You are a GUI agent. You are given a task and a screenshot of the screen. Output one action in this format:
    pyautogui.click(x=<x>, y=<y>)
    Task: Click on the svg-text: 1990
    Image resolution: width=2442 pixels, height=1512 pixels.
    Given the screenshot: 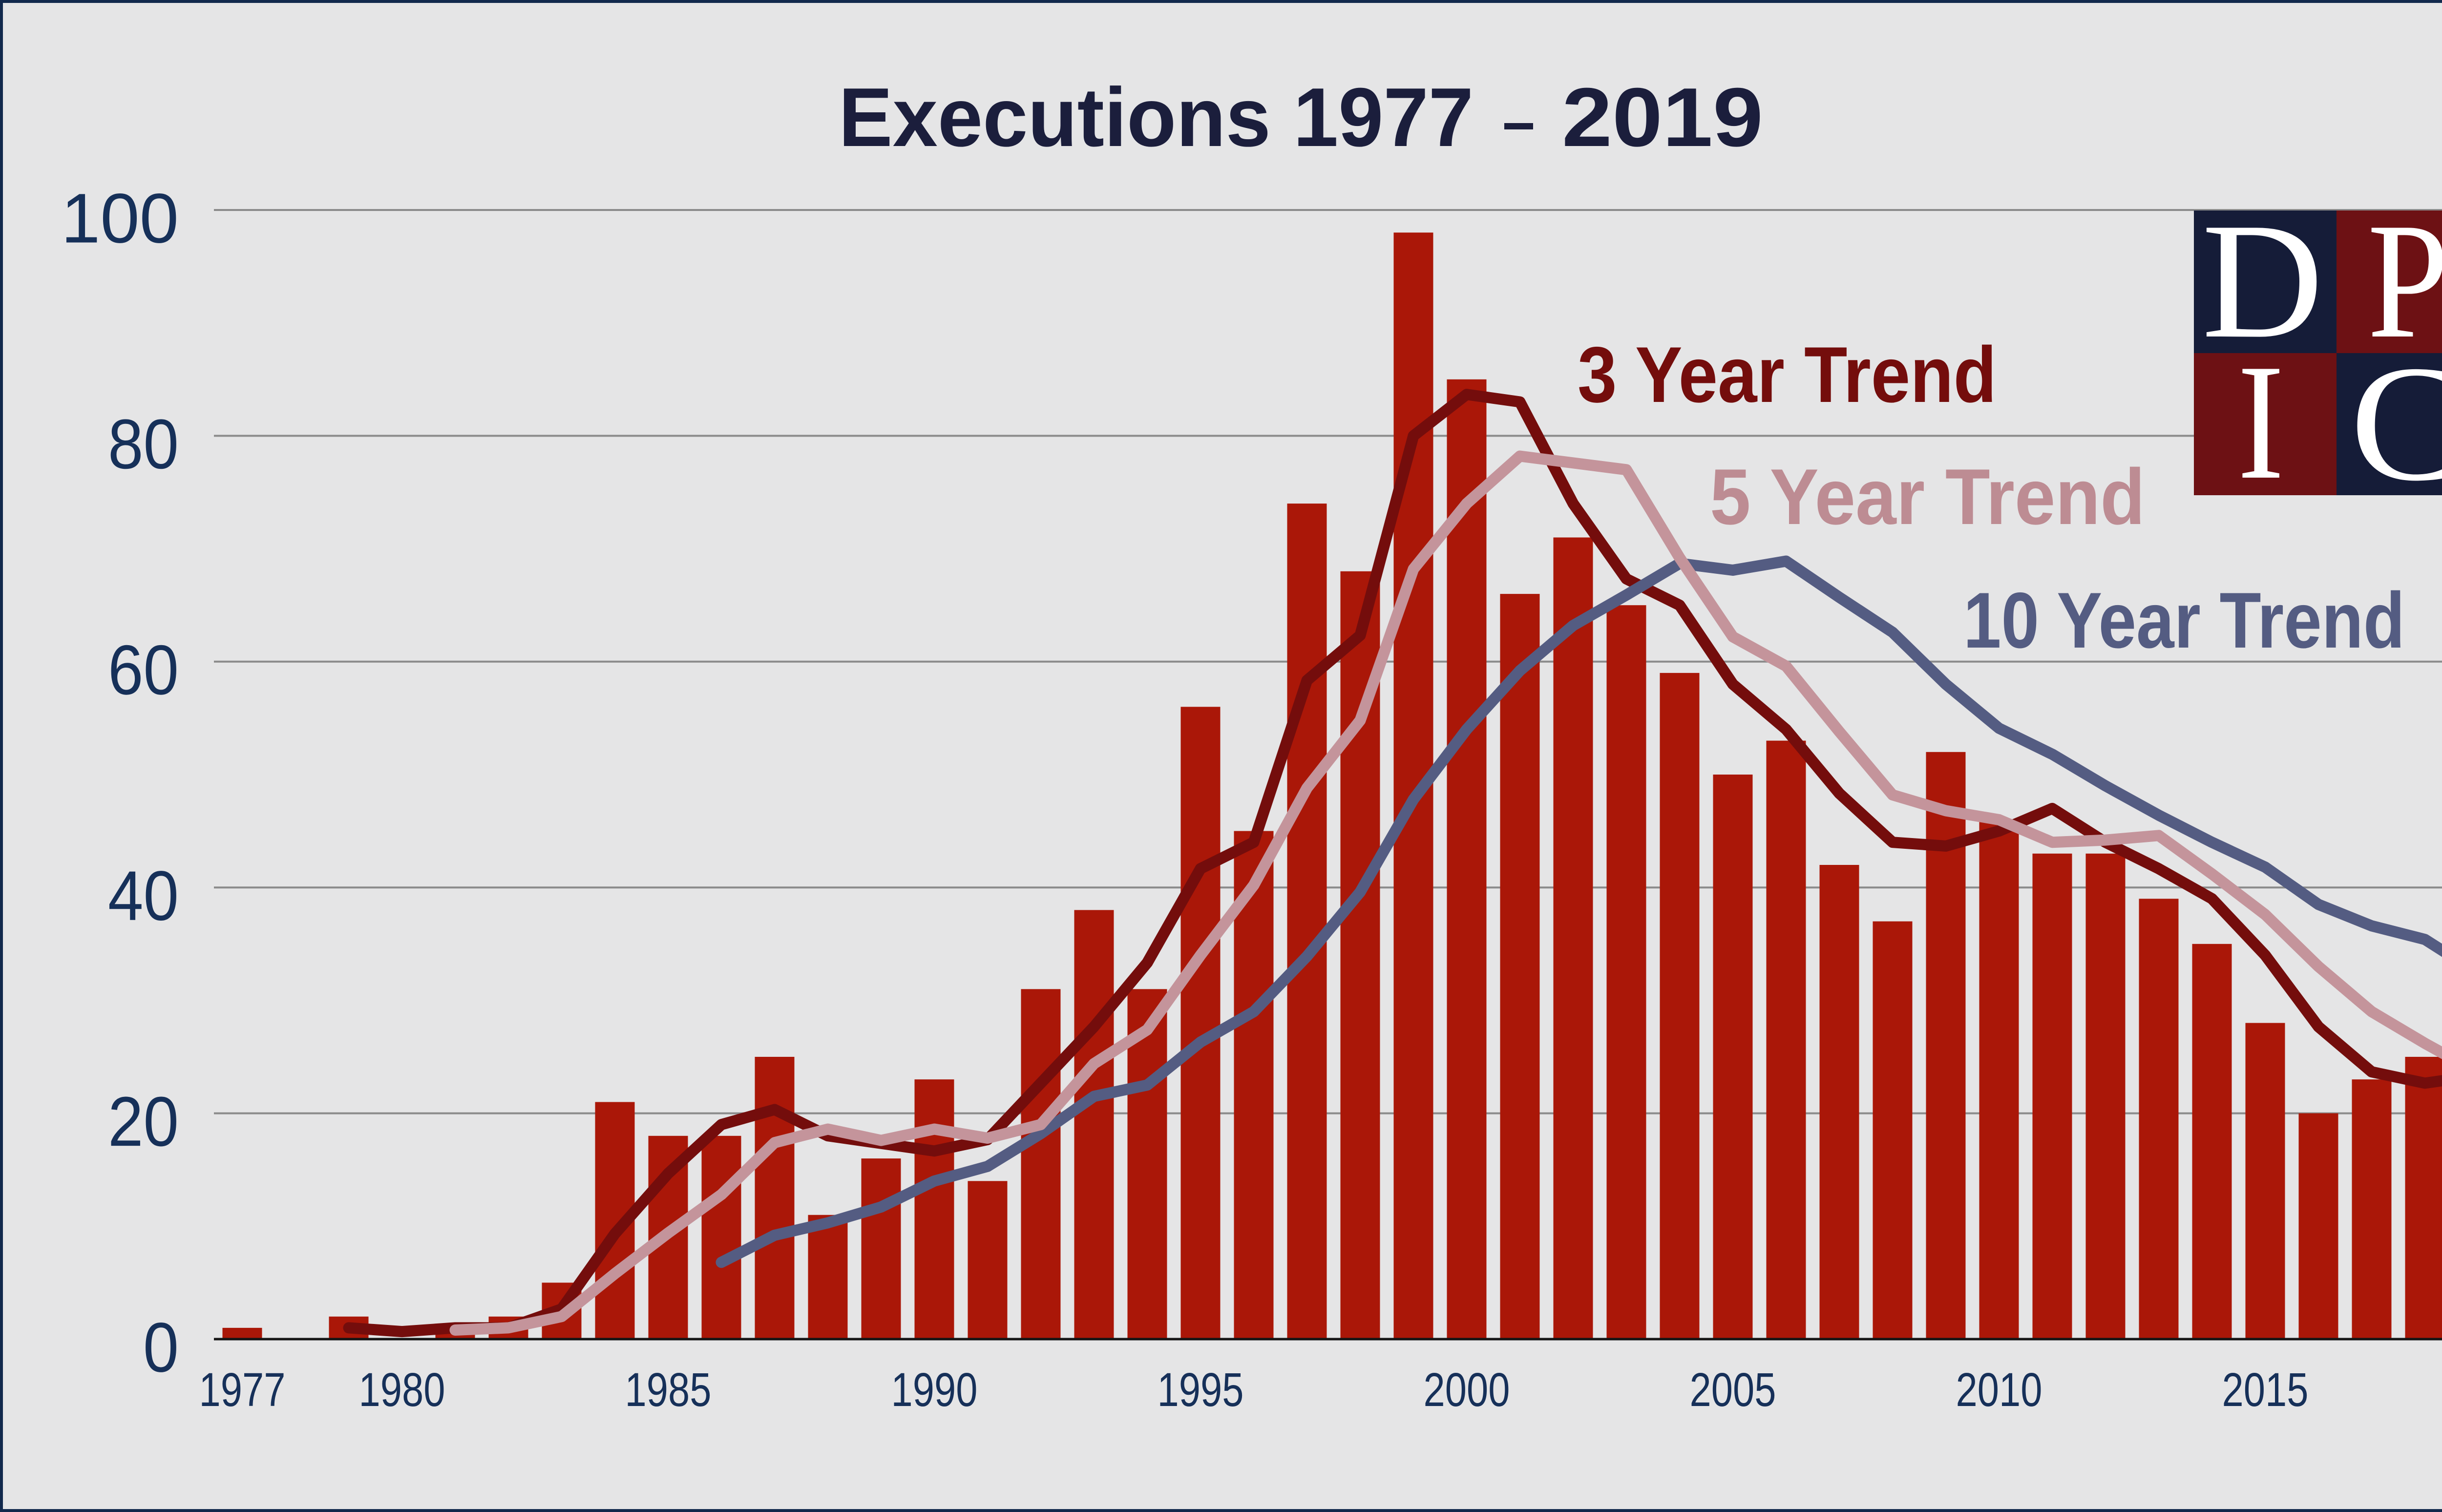 What is the action you would take?
    pyautogui.click(x=934, y=1389)
    